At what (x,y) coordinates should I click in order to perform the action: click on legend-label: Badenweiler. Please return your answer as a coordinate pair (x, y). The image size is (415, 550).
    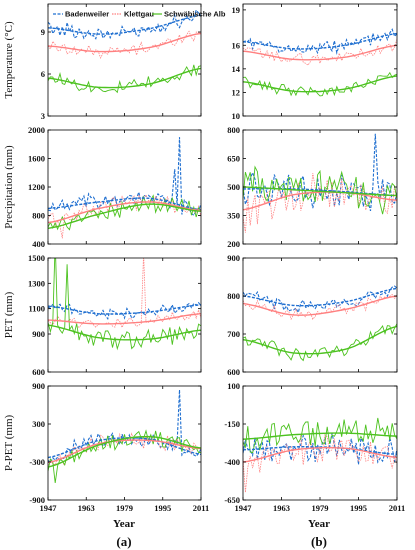
    Looking at the image, I should click on (87, 14).